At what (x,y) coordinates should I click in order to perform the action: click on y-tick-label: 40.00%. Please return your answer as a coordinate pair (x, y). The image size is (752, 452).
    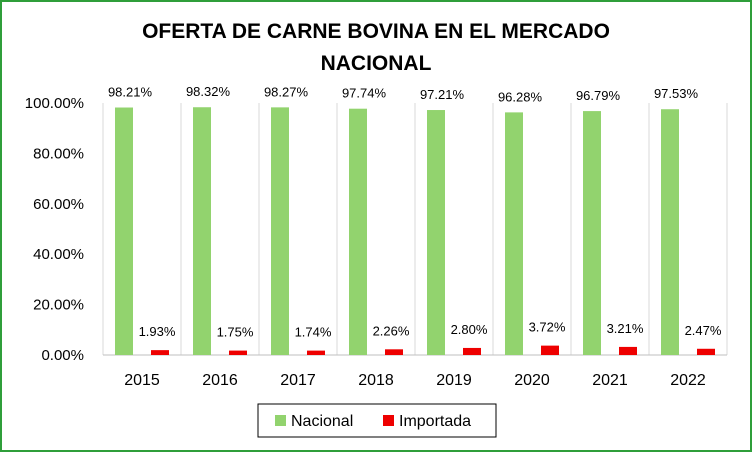
    Looking at the image, I should click on (58, 254).